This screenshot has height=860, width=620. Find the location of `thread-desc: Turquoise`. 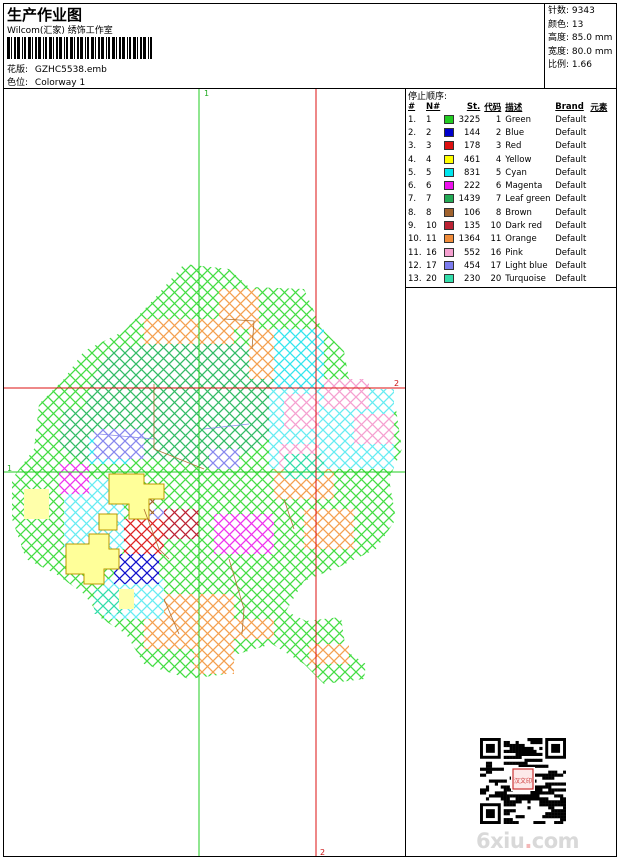

thread-desc: Turquoise is located at coordinates (525, 279).